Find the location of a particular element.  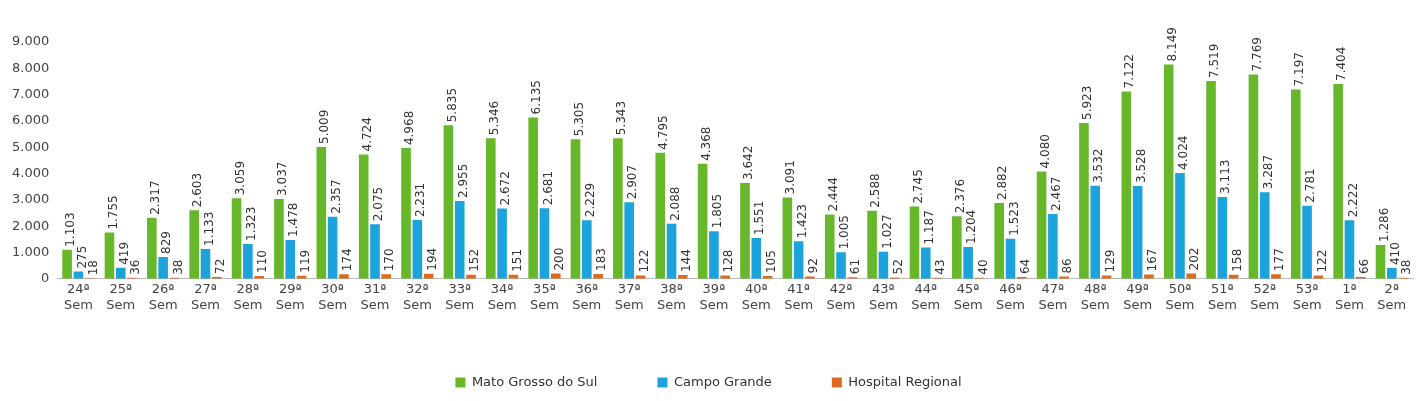

x-tick-label: 51ª Sem is located at coordinates (1222, 296).